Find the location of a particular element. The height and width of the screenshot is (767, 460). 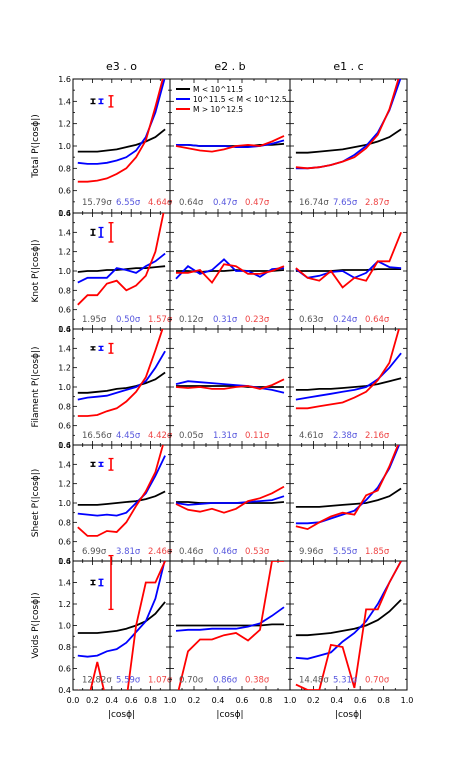

significance-label: 0.38σ is located at coordinates (257, 680).